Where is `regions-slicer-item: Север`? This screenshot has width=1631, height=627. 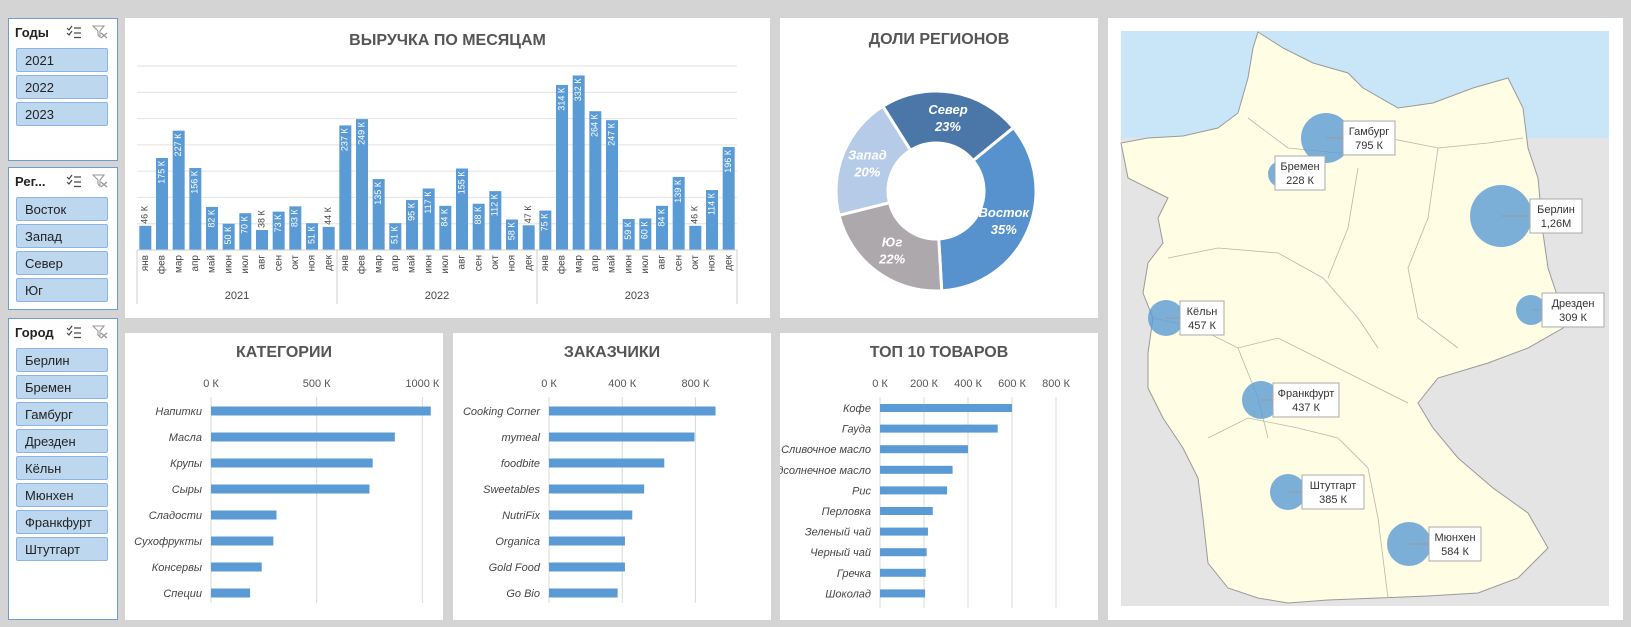
regions-slicer-item: Север is located at coordinates (62, 263).